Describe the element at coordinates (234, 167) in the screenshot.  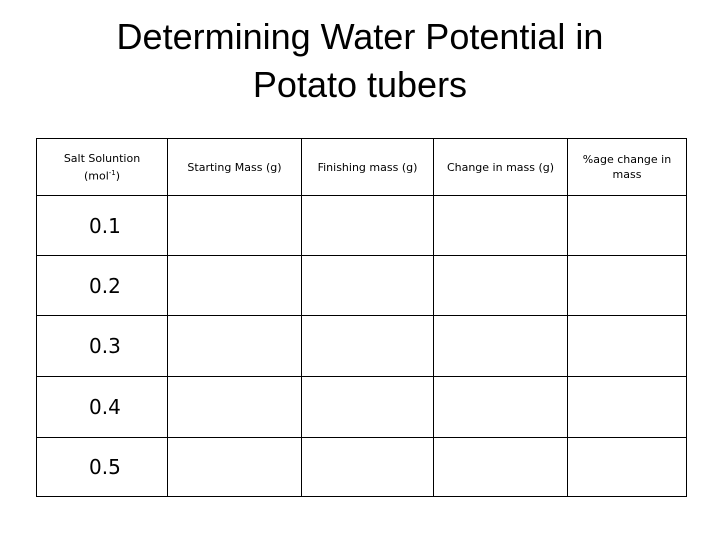
I see `header-cell: Starting Mass (g)` at that location.